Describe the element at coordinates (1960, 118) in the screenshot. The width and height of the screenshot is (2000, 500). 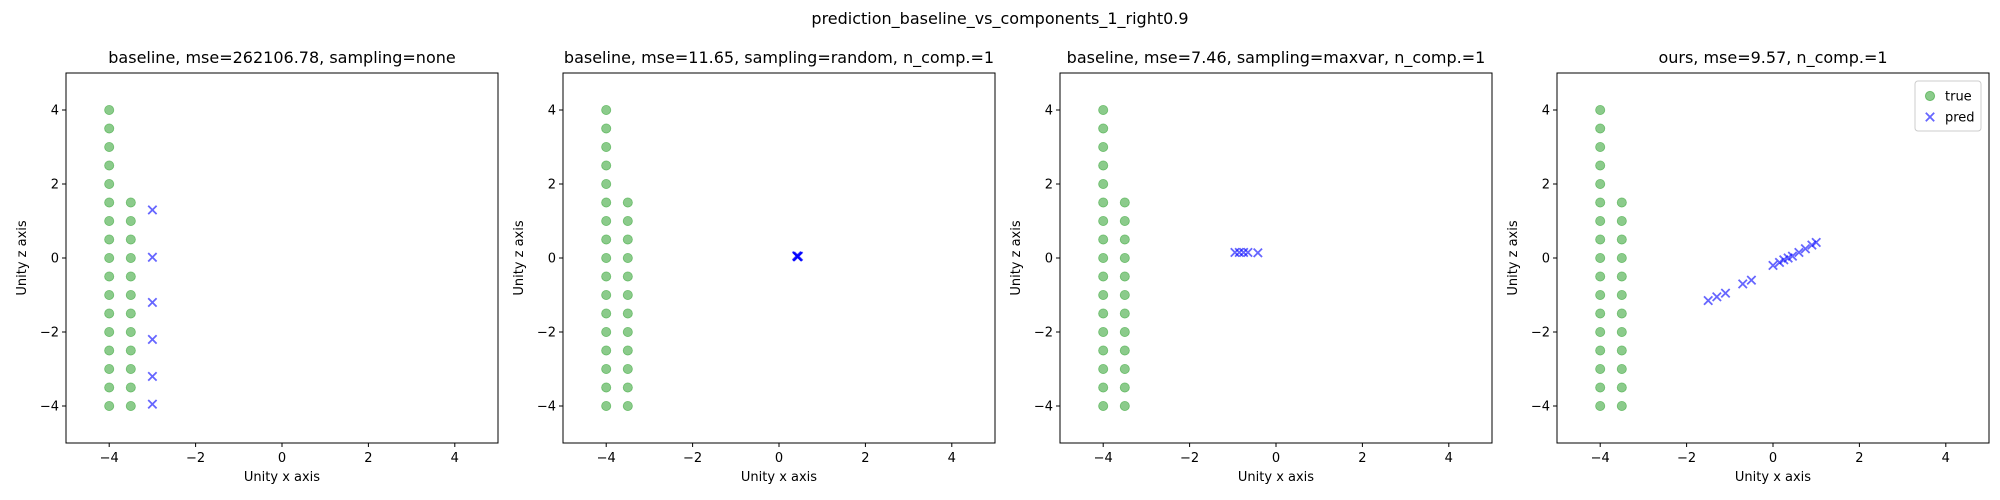
I see `legend-label: pred` at that location.